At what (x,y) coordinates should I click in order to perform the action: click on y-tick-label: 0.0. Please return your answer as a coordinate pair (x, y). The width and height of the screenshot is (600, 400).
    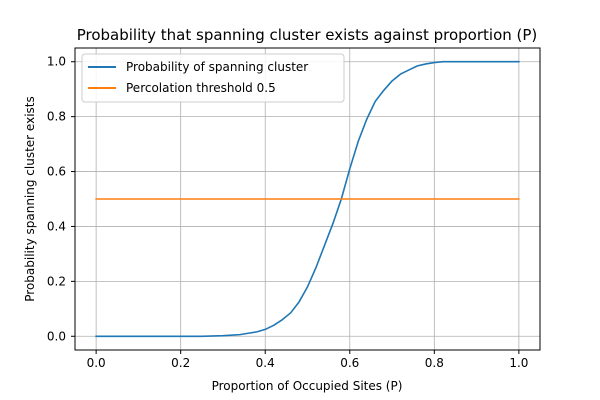
    Looking at the image, I should click on (56, 336).